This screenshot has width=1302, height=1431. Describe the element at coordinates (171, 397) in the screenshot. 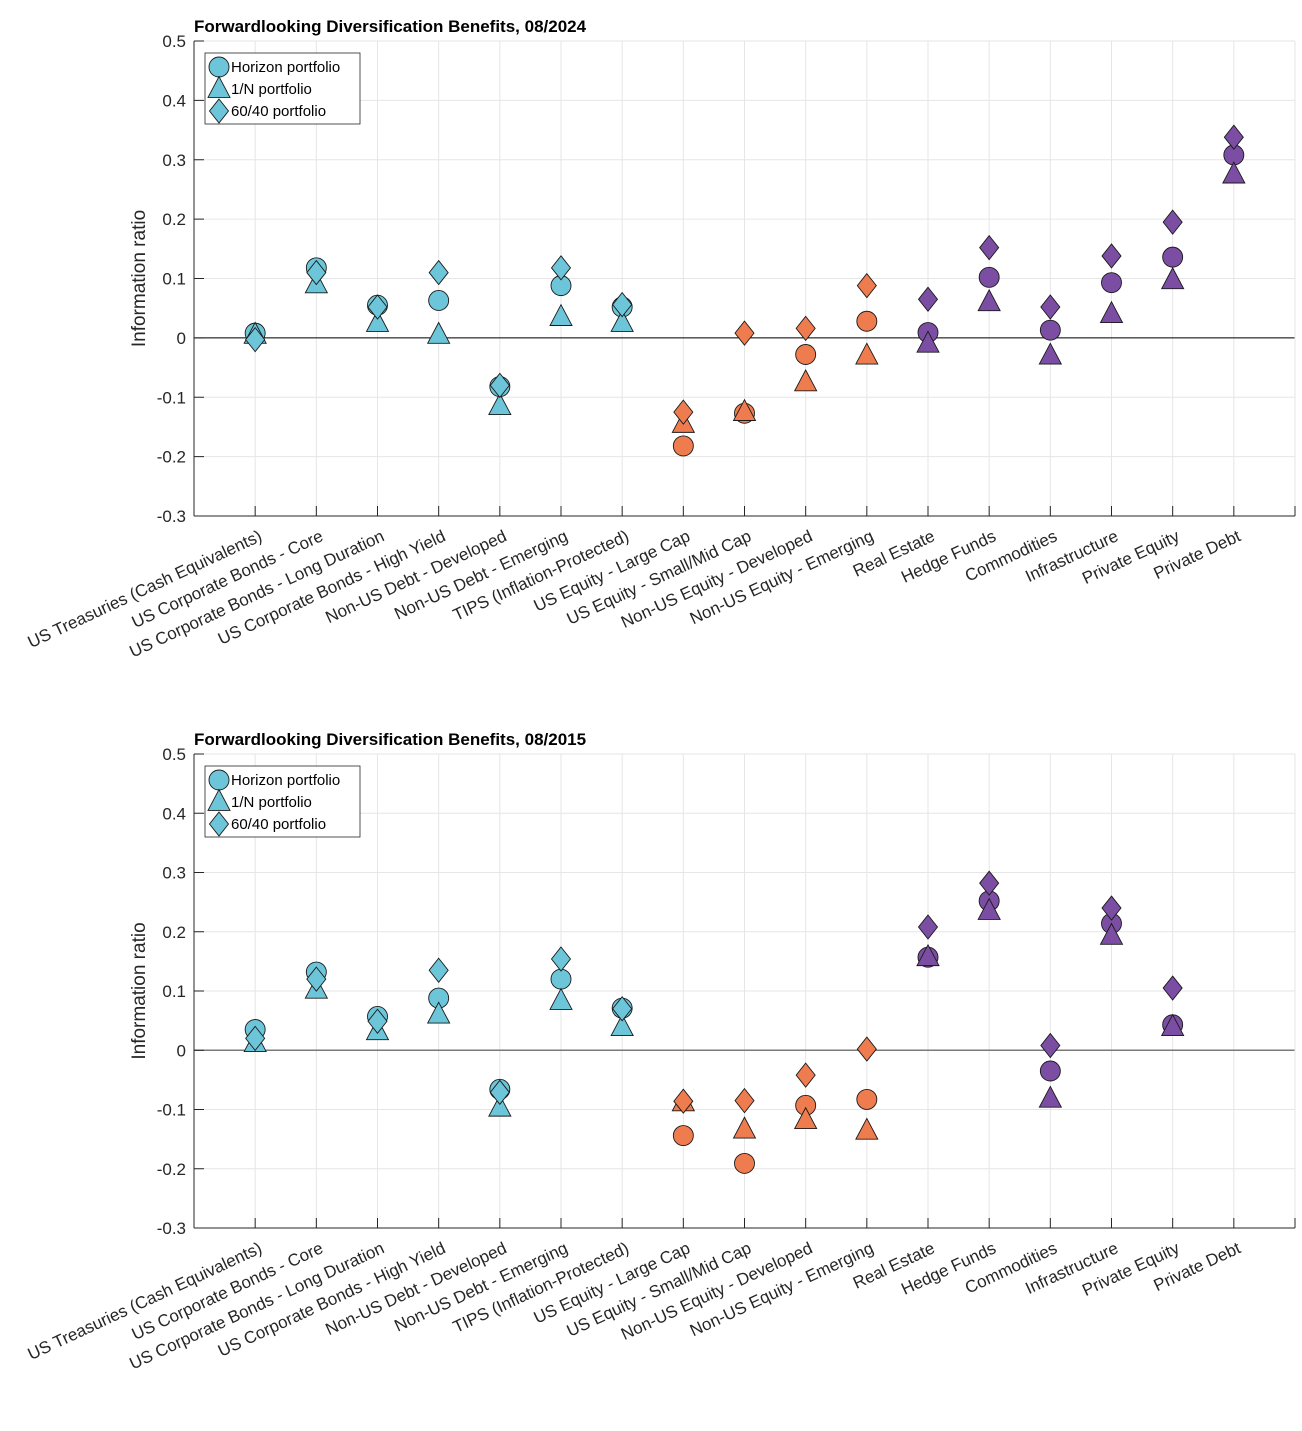

I see `y-tick-label: -0.1` at that location.